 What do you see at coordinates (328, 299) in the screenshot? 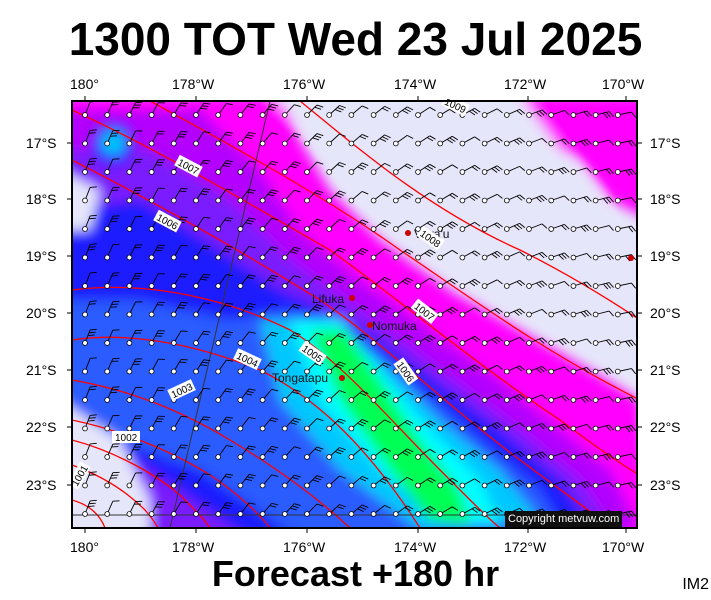
I see `place-label-lifuka: Lifuka` at bounding box center [328, 299].